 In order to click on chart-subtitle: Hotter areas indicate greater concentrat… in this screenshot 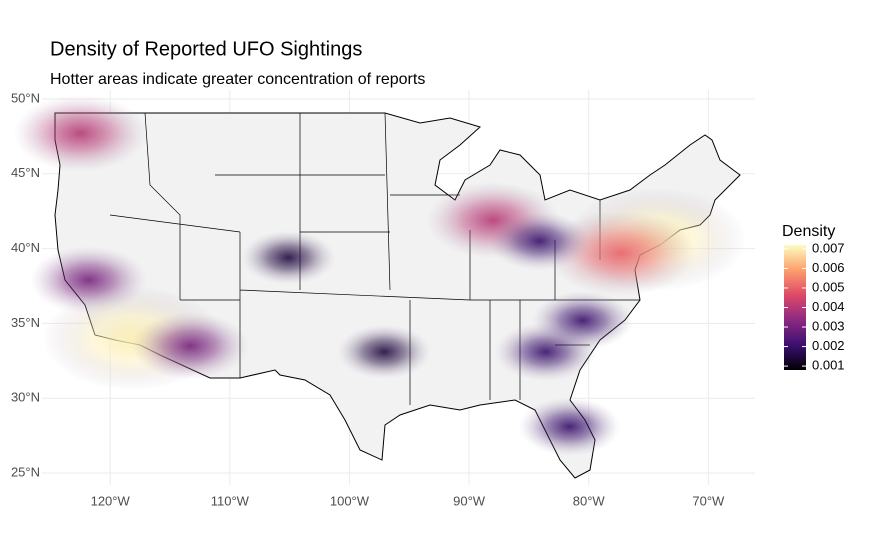, I will do `click(237, 79)`.